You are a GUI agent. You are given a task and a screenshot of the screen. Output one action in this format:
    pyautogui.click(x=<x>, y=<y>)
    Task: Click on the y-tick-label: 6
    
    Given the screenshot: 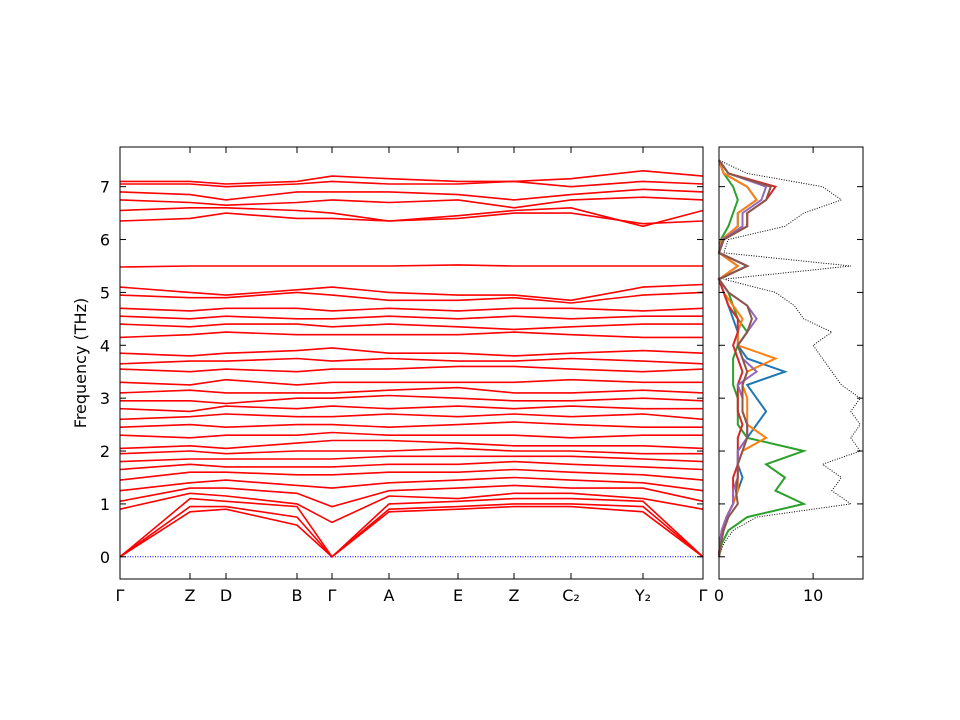 What is the action you would take?
    pyautogui.click(x=105, y=240)
    